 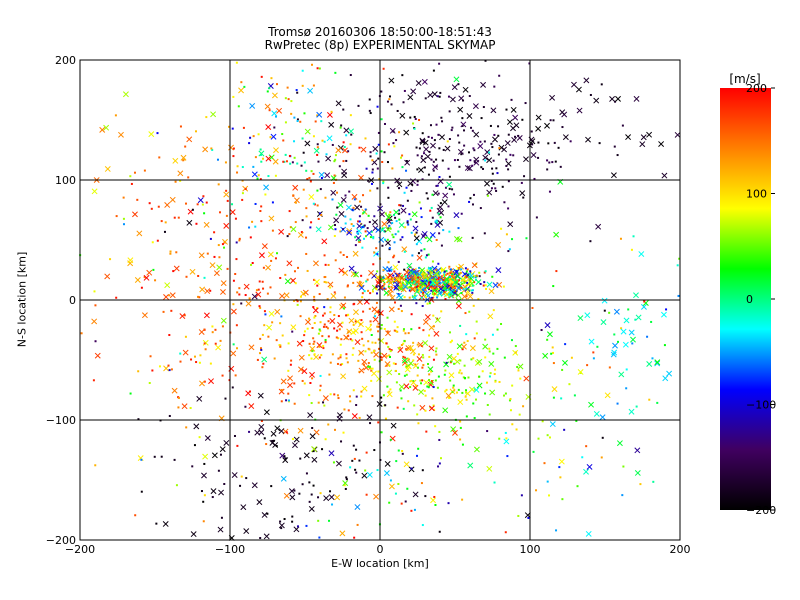 What do you see at coordinates (400, 239) in the screenshot?
I see `data-point-dot-1979` at bounding box center [400, 239].